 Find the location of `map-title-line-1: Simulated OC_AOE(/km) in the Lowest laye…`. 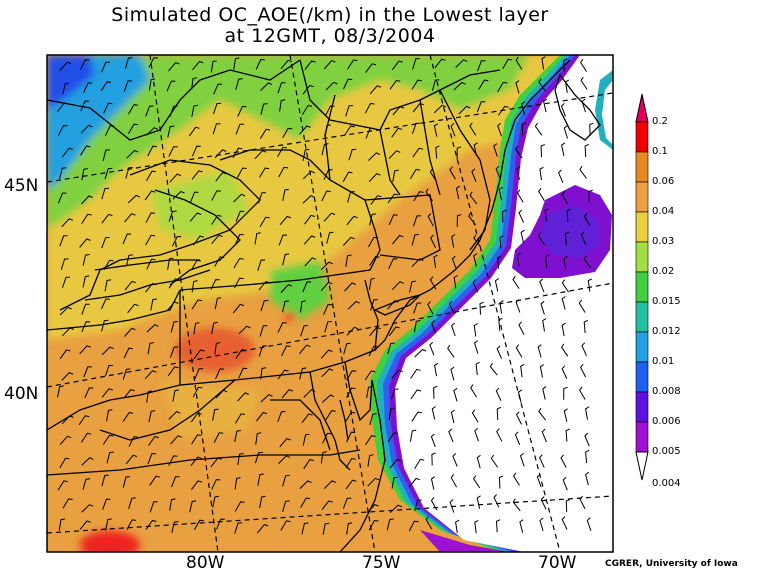

map-title-line-1: Simulated OC_AOE(/km) in the Lowest laye… is located at coordinates (330, 15).